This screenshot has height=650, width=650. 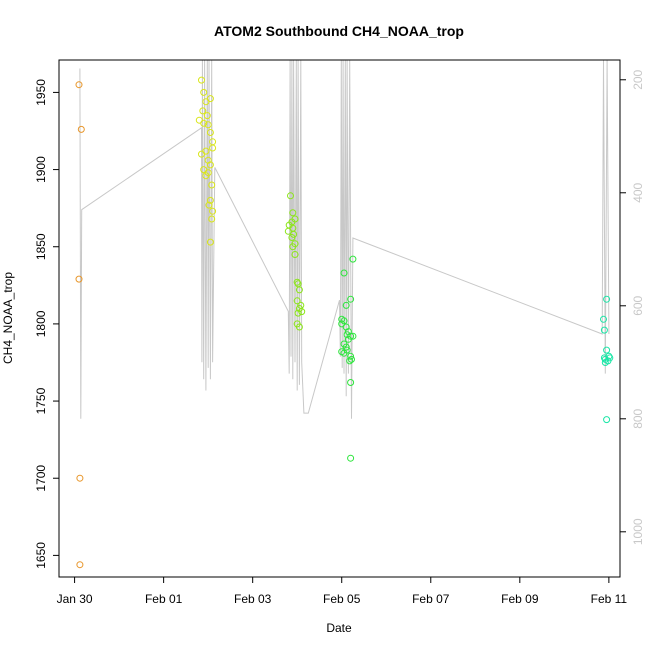 What do you see at coordinates (339, 31) in the screenshot?
I see `chart-title: ATOM2 Southbound CH4_NOAA_trop` at bounding box center [339, 31].